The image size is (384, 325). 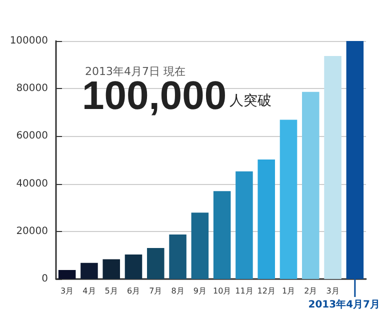 What do you see at coordinates (32, 231) in the screenshot?
I see `y-tick-label: 20000` at bounding box center [32, 231].